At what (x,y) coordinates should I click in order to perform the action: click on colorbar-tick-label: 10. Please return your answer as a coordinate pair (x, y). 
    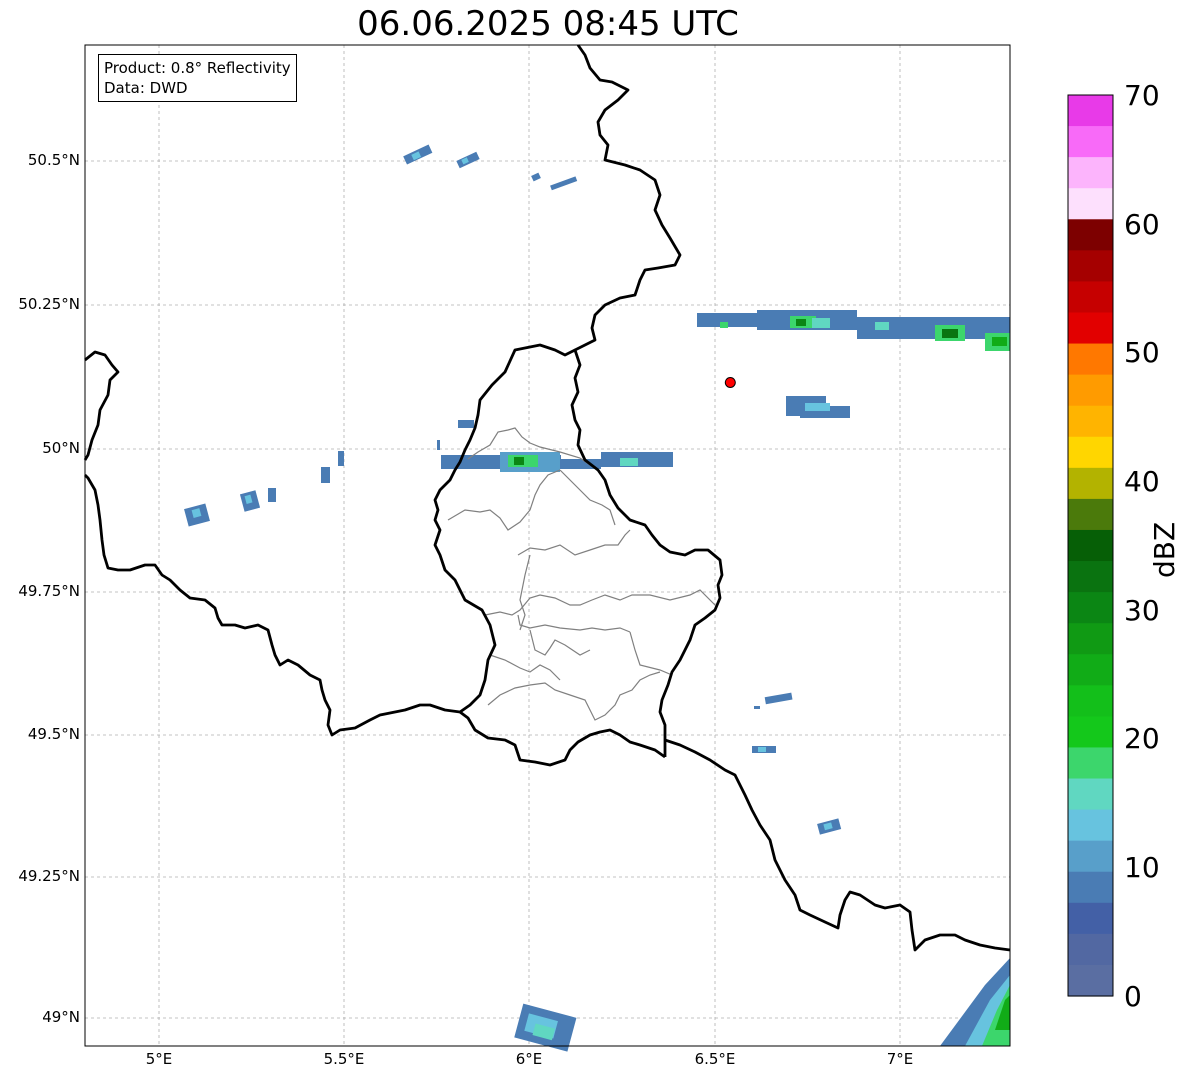
    Looking at the image, I should click on (1142, 867).